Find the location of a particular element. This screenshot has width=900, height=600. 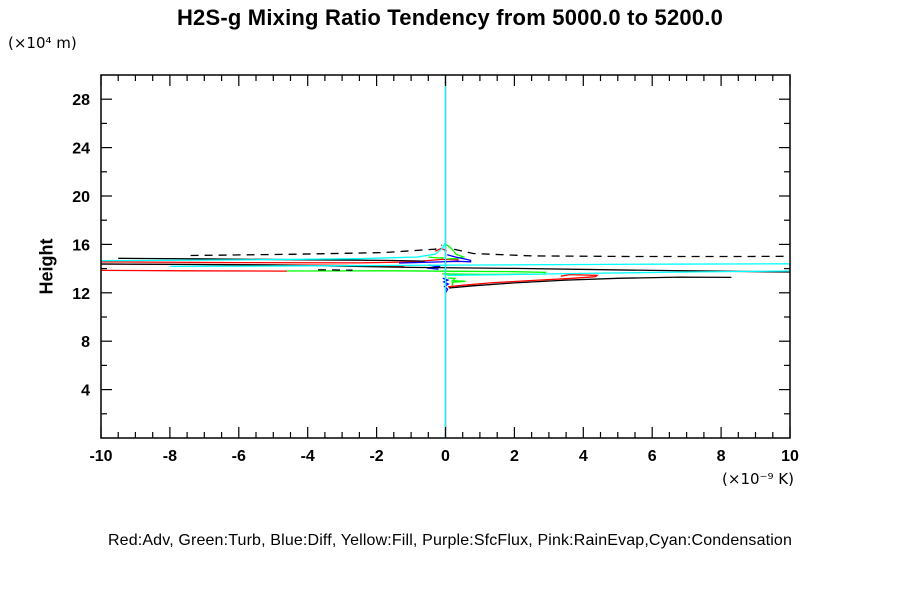

x-tick-label: 10 is located at coordinates (790, 456).